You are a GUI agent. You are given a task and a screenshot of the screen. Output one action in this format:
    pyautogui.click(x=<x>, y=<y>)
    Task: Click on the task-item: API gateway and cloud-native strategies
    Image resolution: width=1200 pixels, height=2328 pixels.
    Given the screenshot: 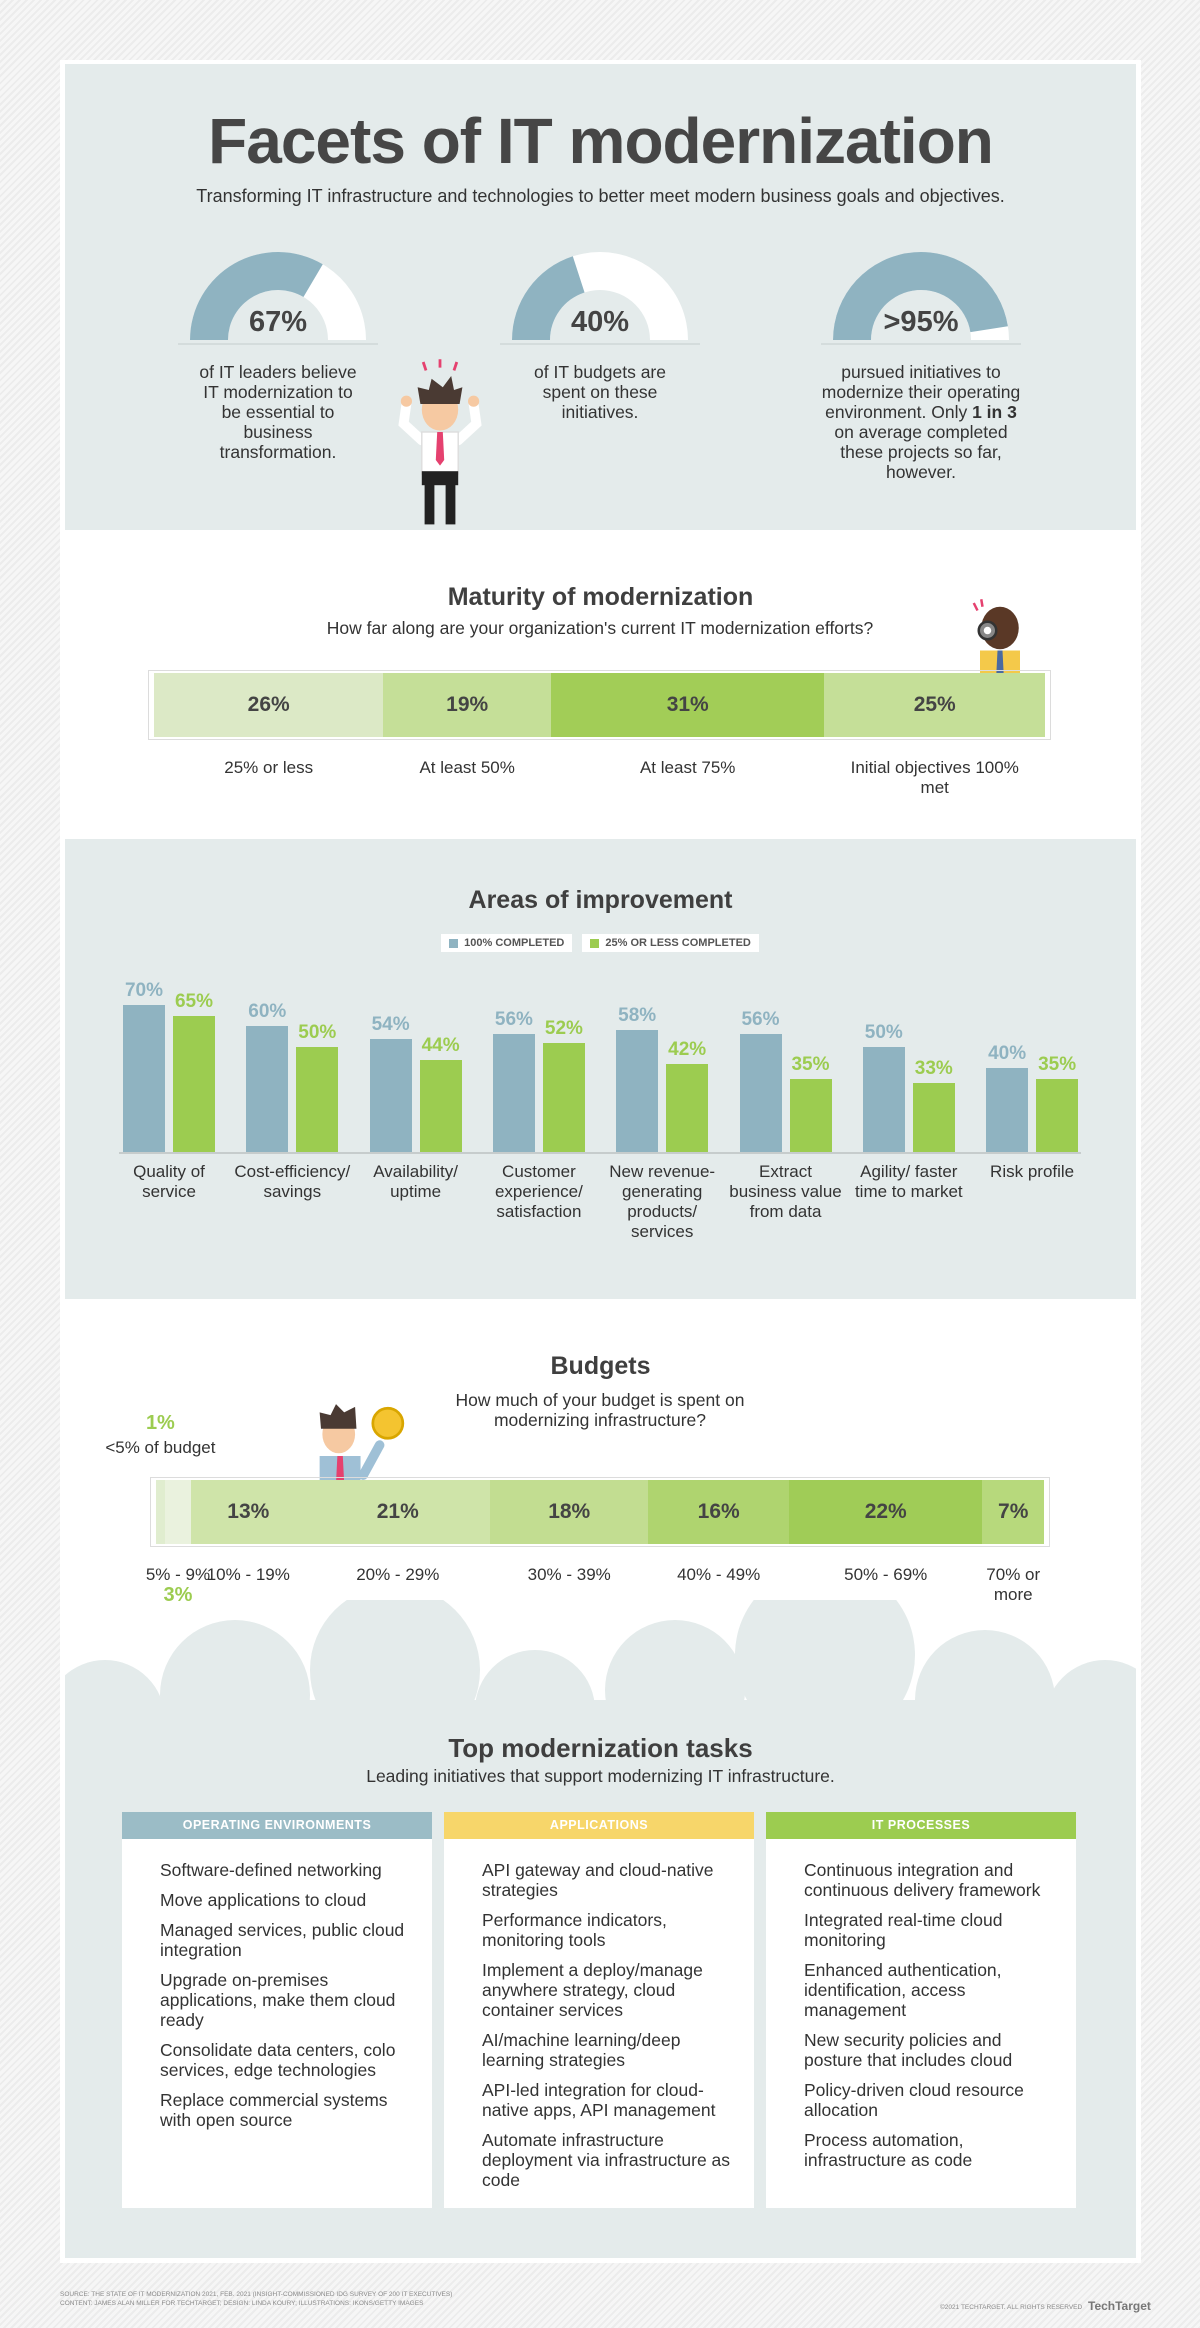 What is the action you would take?
    pyautogui.click(x=598, y=1880)
    